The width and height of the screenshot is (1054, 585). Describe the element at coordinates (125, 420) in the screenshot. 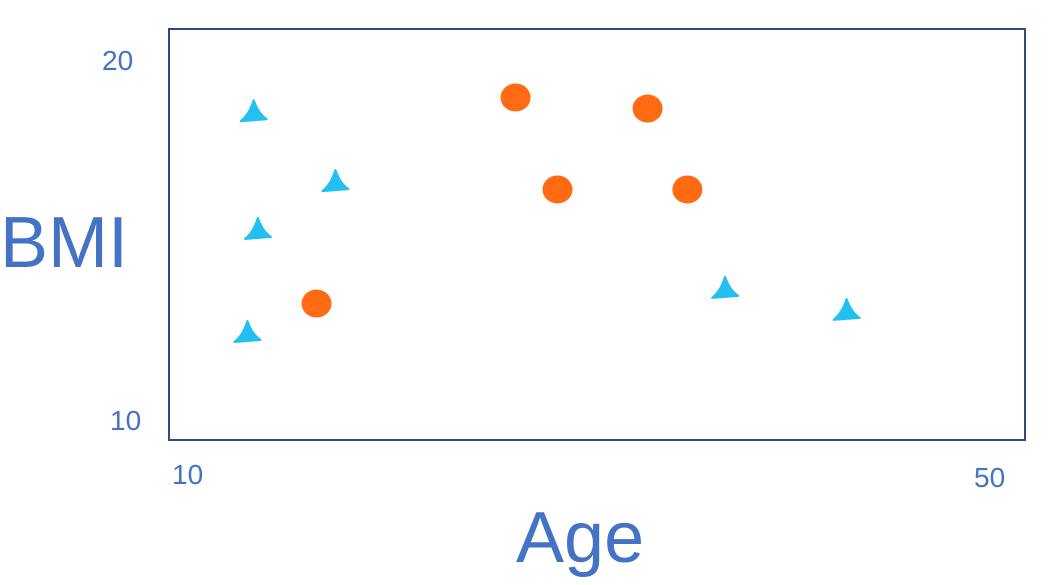

I see `y-tick-label-min: 10` at that location.